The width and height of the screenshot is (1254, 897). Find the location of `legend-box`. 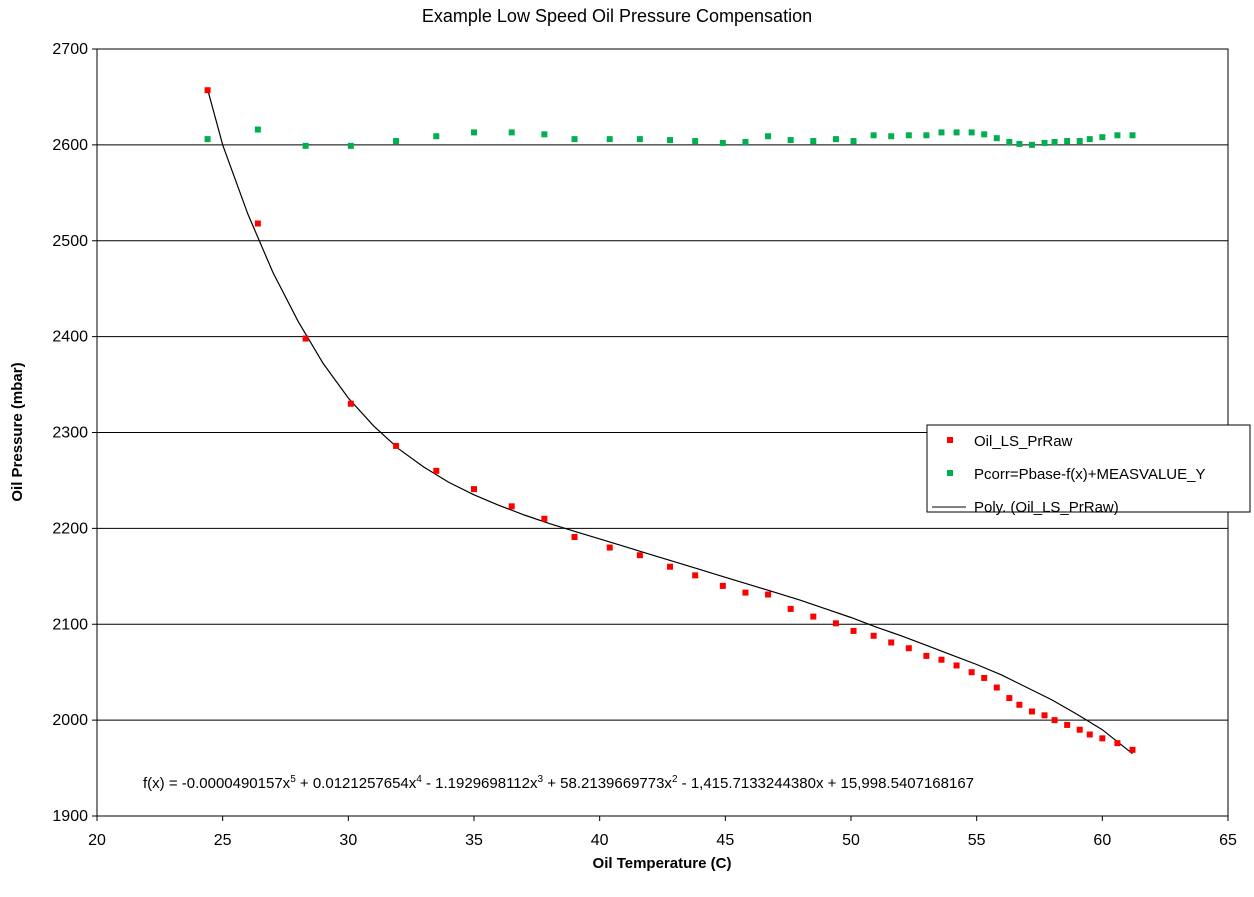

legend-box is located at coordinates (1088, 468).